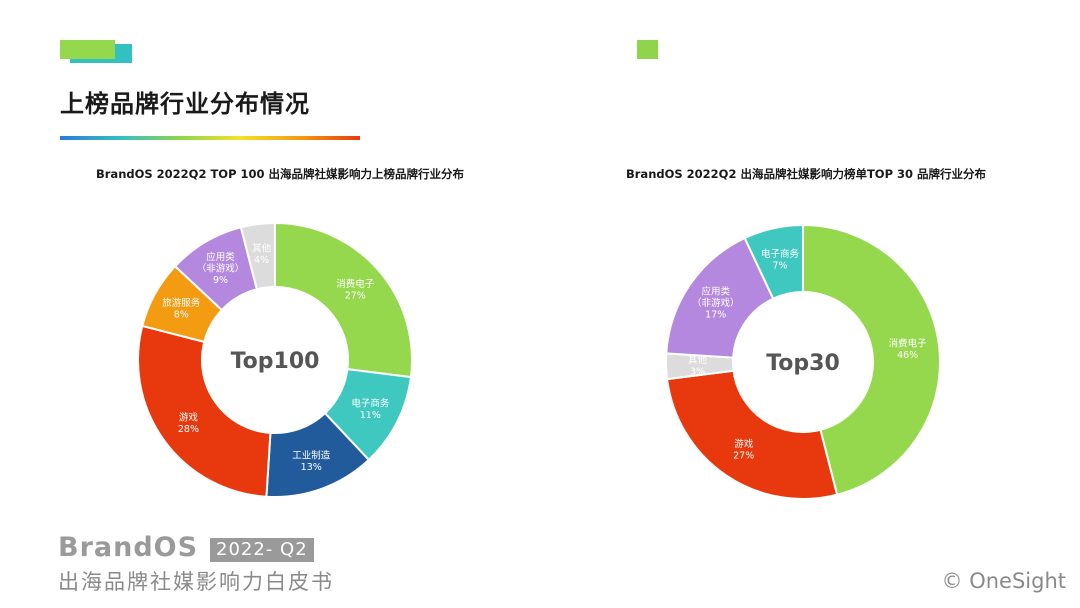 The height and width of the screenshot is (608, 1080). Describe the element at coordinates (196, 582) in the screenshot. I see `footer-subtitle: 出海品牌社媒影响力白皮书` at that location.